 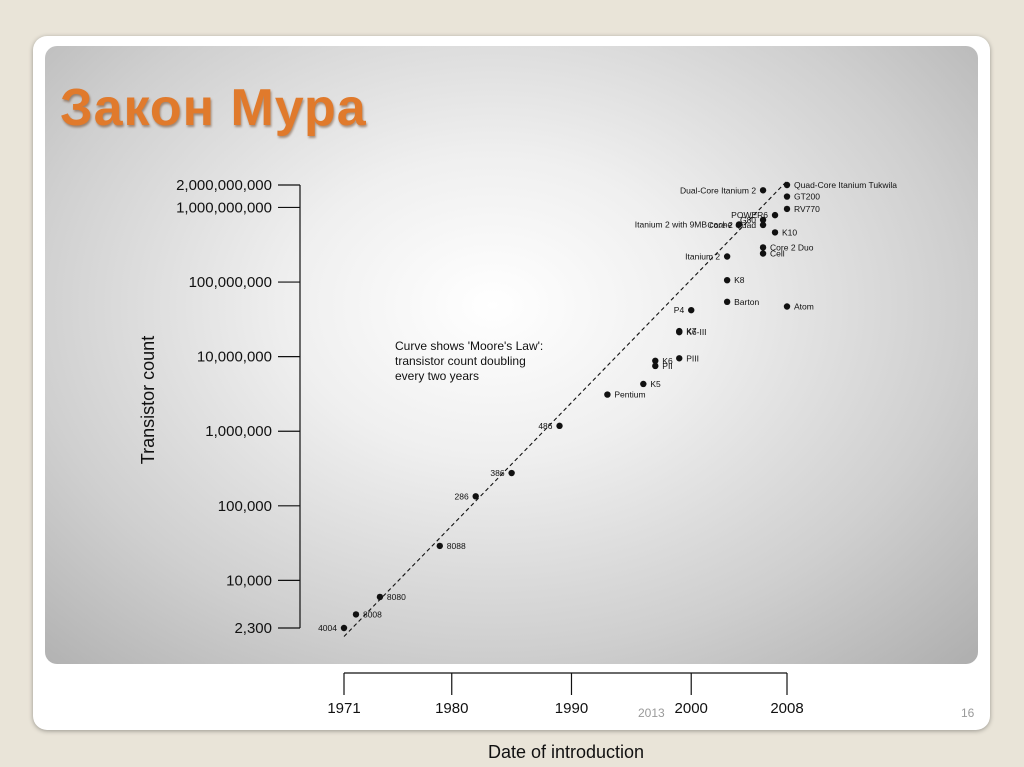 I want to click on y-tick-label: 2,300, so click(x=253, y=628).